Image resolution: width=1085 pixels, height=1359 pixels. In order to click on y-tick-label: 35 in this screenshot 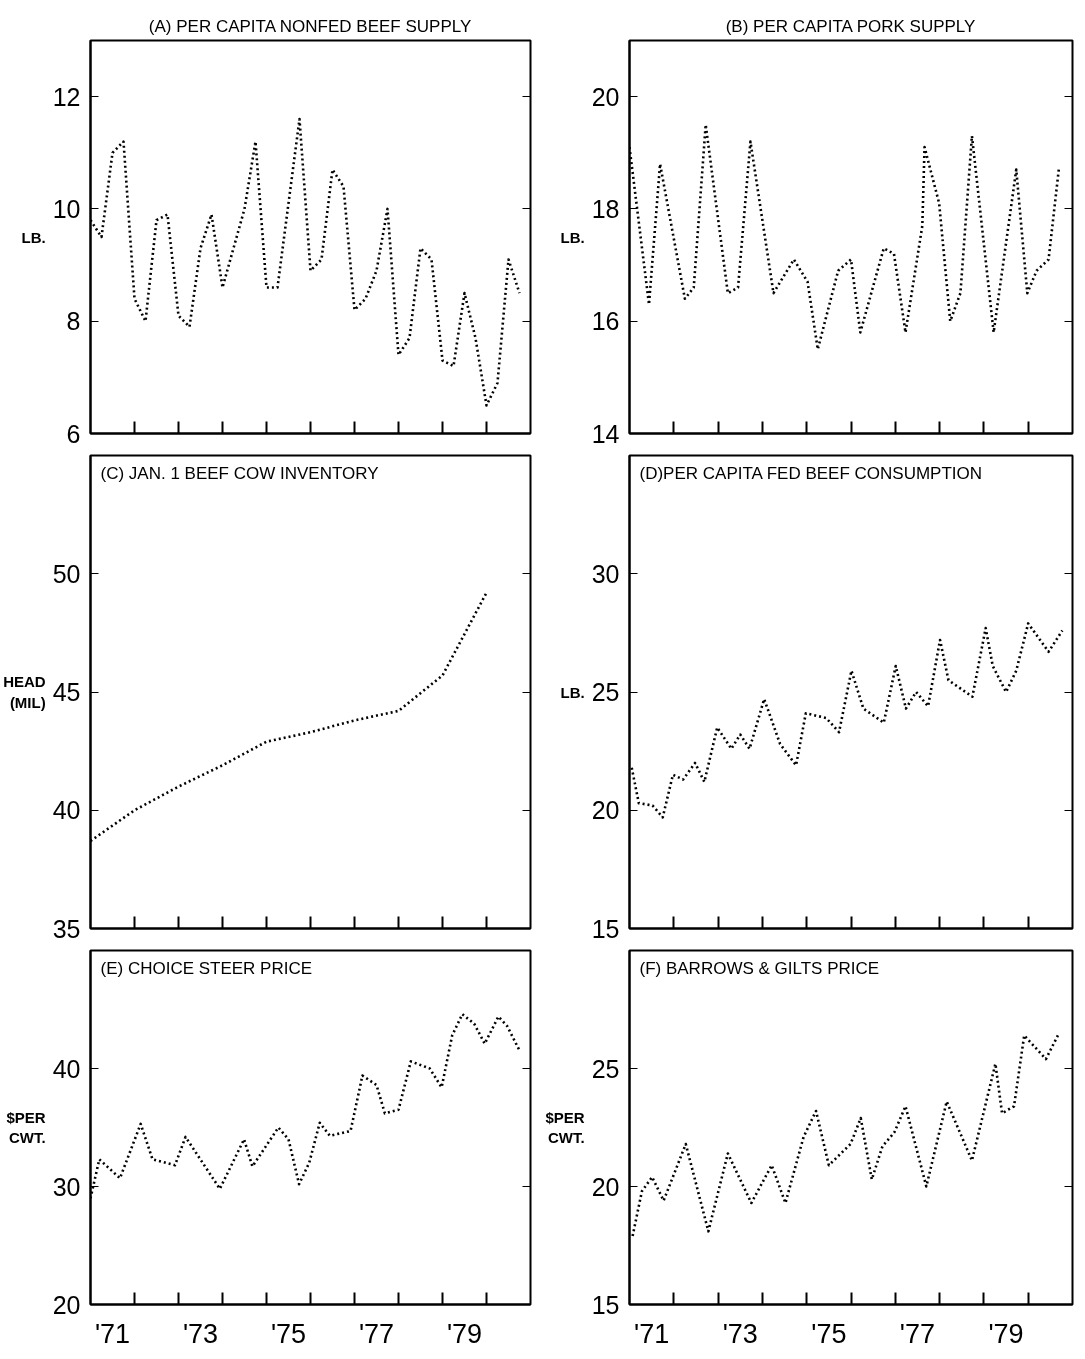, I will do `click(66, 928)`.